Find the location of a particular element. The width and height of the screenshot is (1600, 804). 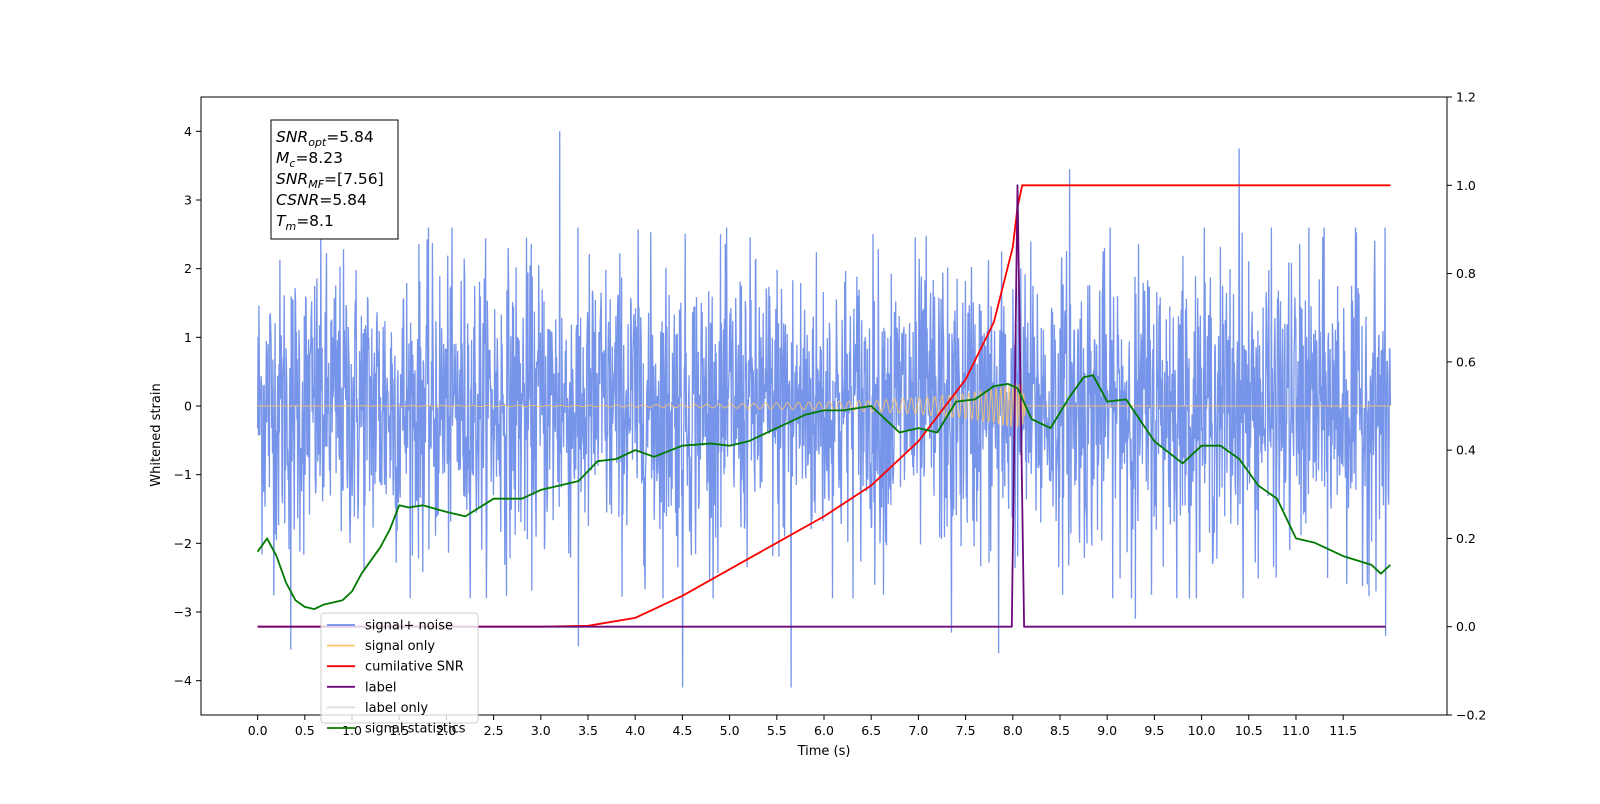

y2-tick-label: 0.4 is located at coordinates (1466, 450).